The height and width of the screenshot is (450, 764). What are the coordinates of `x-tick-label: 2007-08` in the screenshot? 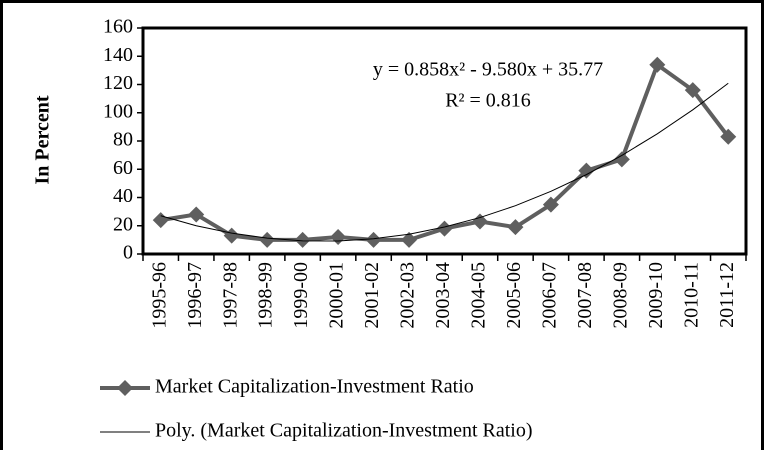 It's located at (585, 295).